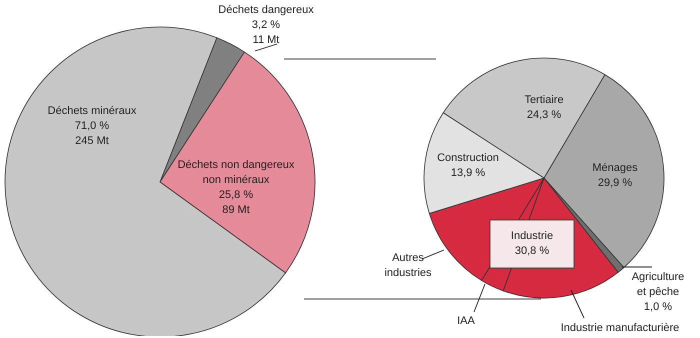 This screenshot has width=700, height=338. I want to click on slice-label: Déchets minéraux, so click(92, 111).